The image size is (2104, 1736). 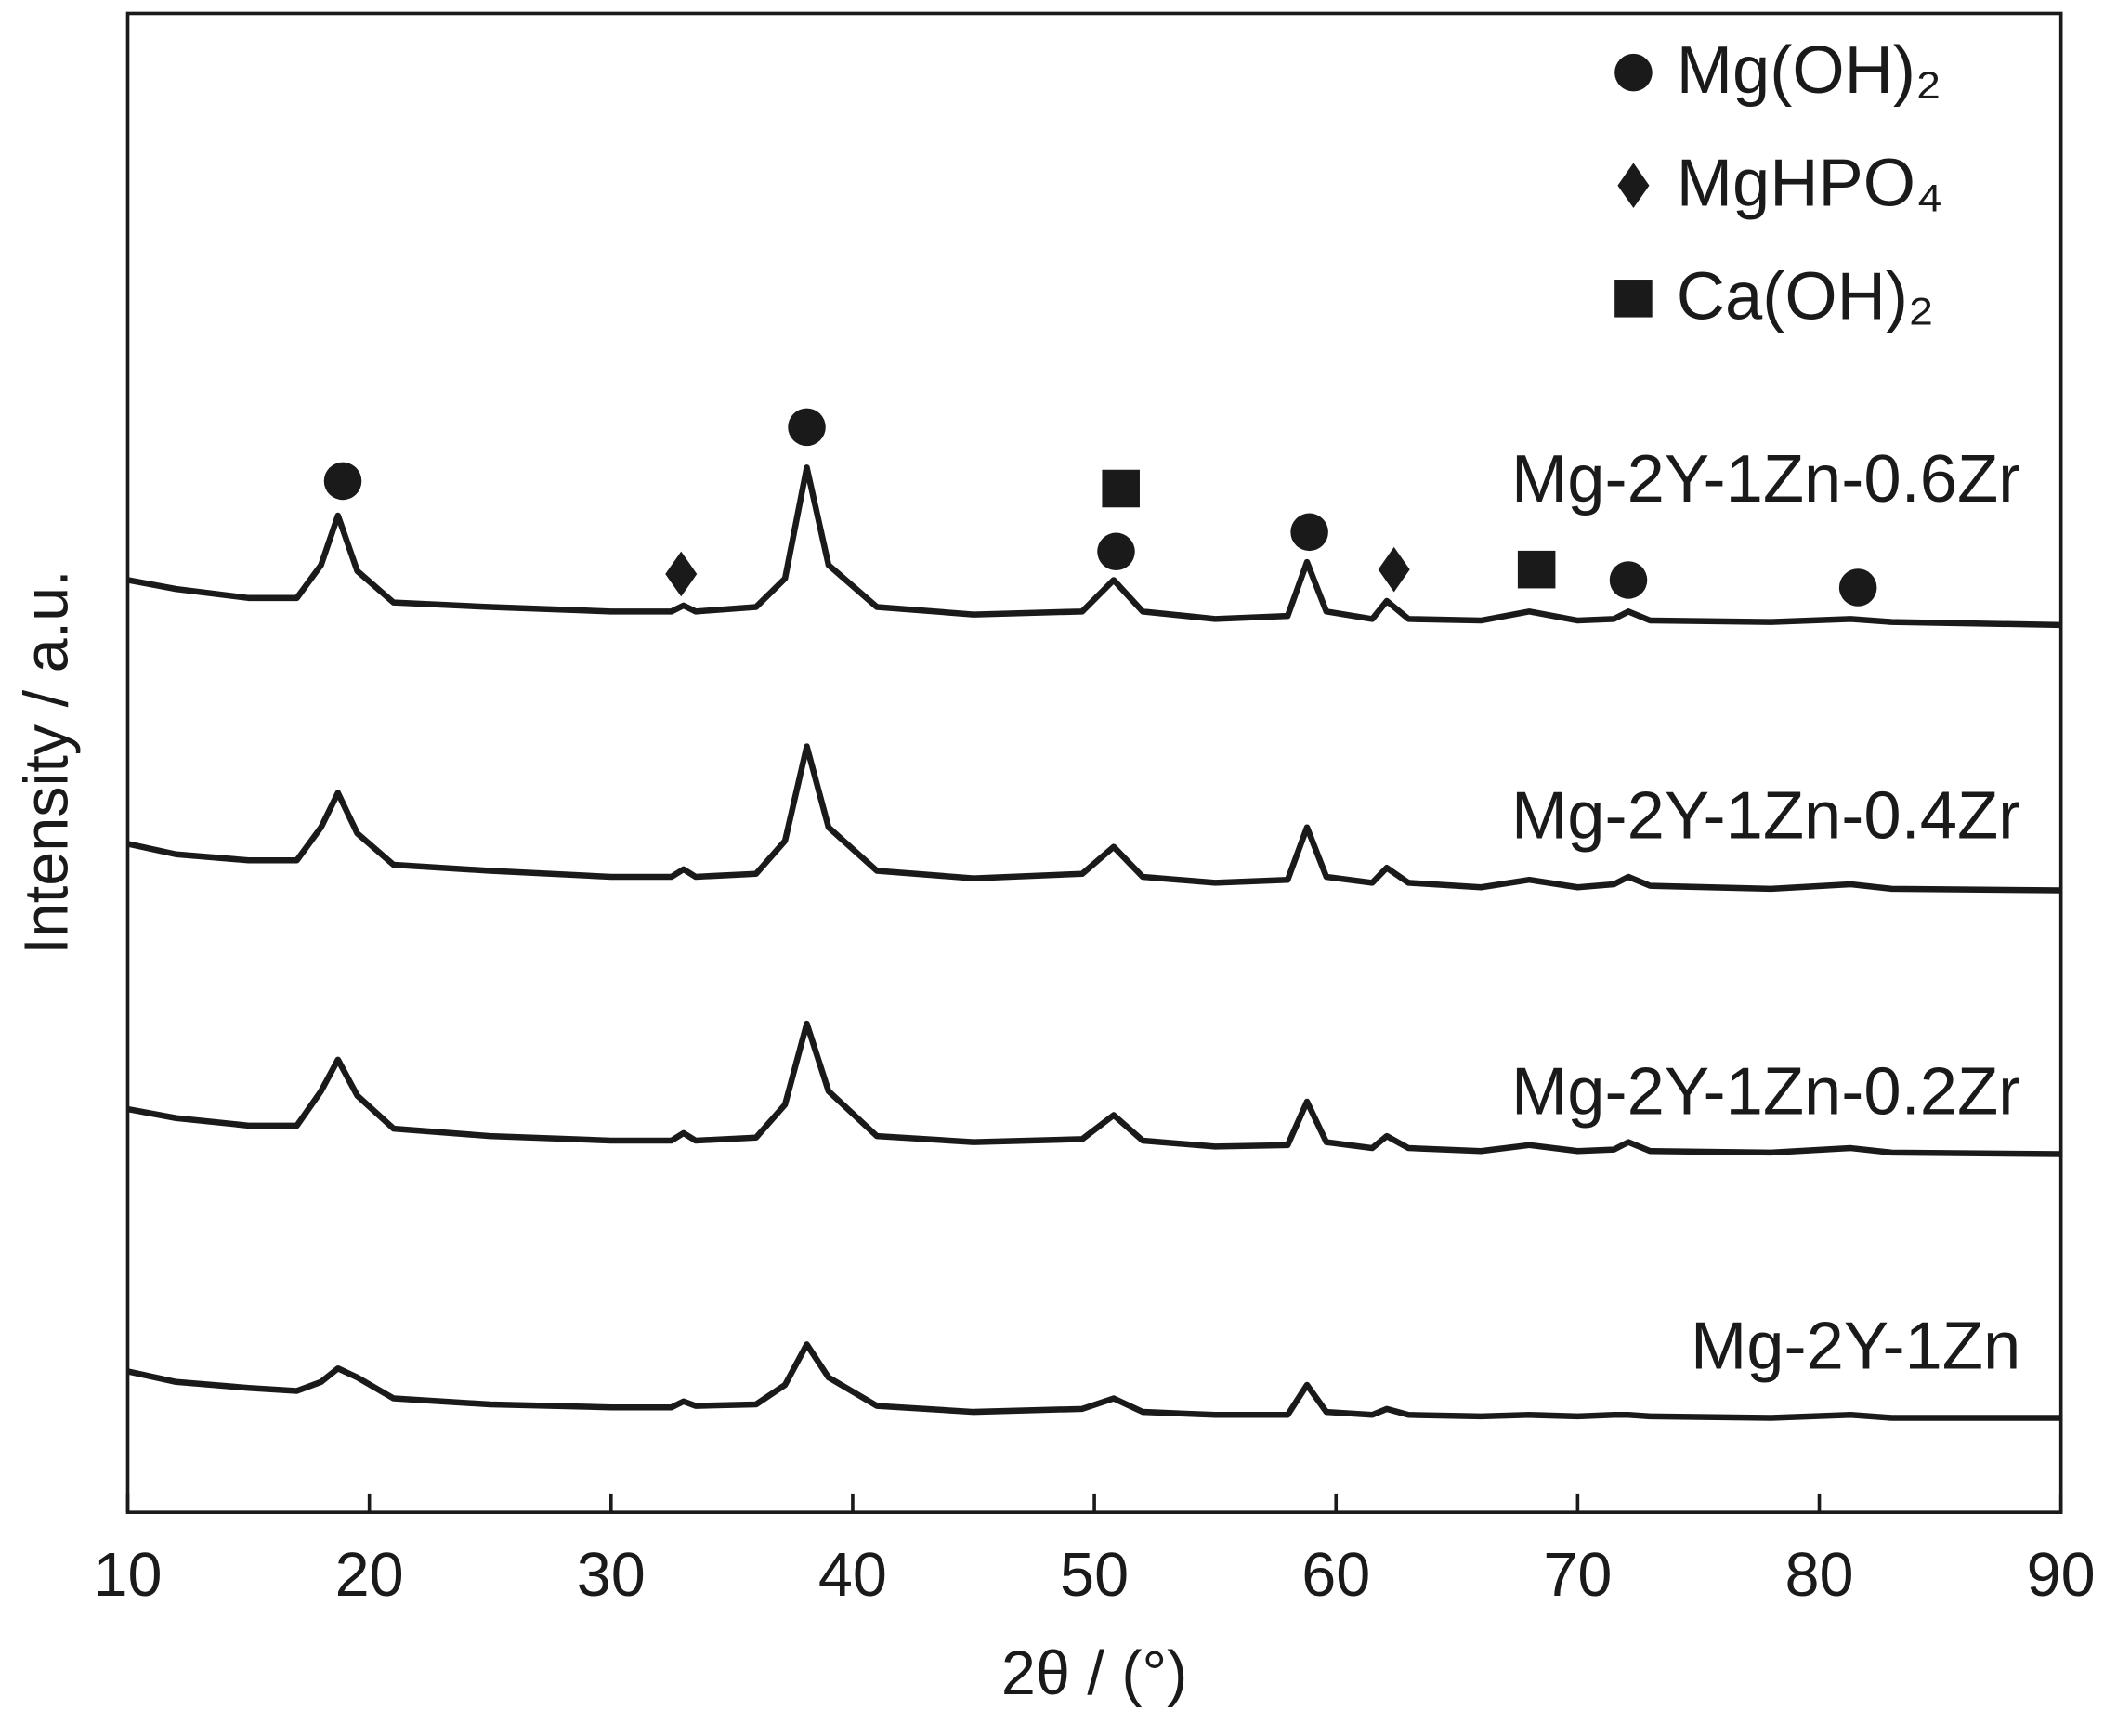 I want to click on x-tick-label: 40, so click(x=853, y=1575).